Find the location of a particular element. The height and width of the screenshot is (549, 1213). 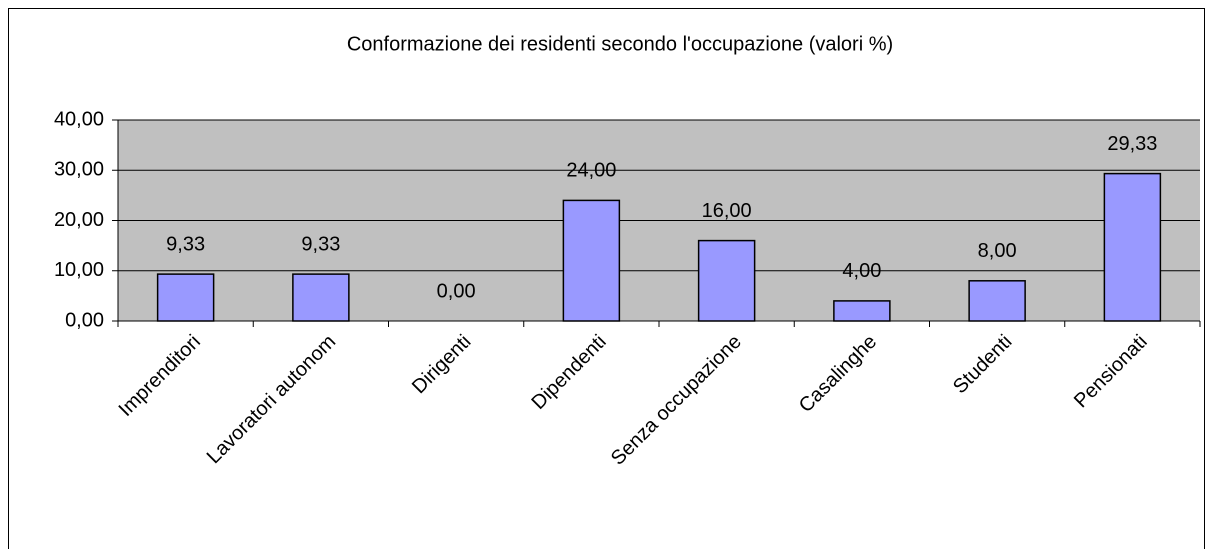

value-label: 4,00 is located at coordinates (861, 271).